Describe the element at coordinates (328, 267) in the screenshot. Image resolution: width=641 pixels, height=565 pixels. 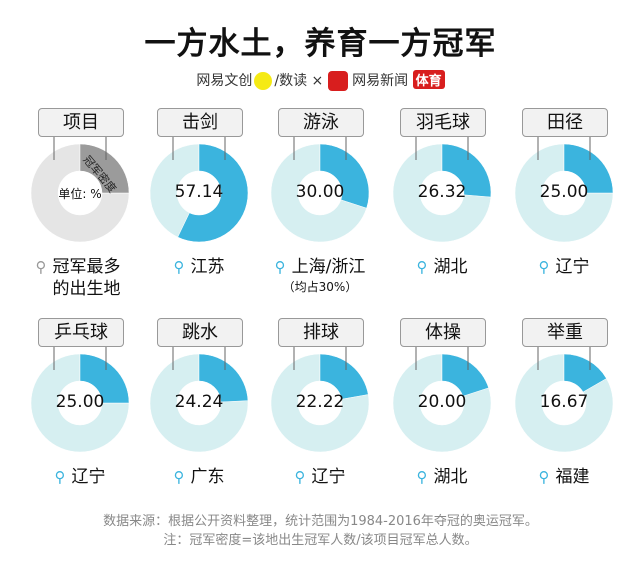
I see `location-name: 上海/浙江` at that location.